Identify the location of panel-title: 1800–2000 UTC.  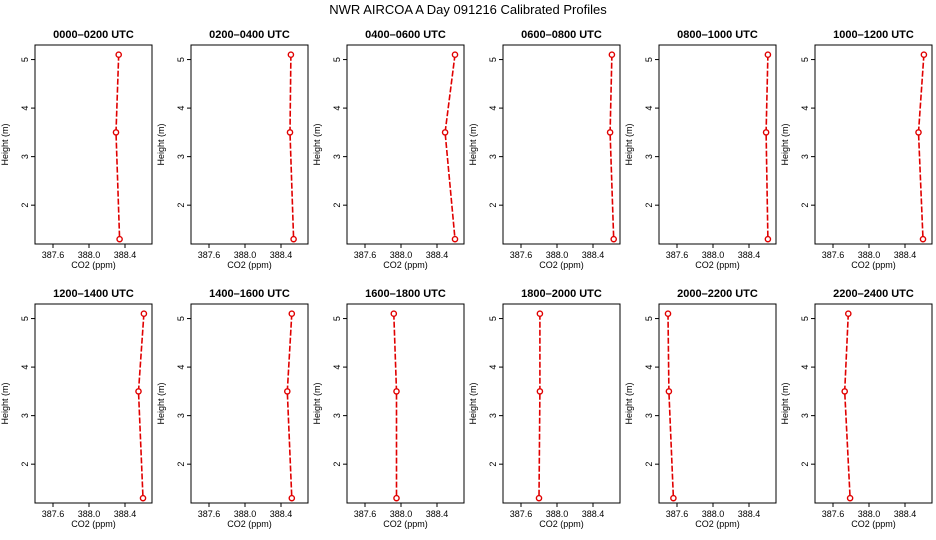
(561, 294).